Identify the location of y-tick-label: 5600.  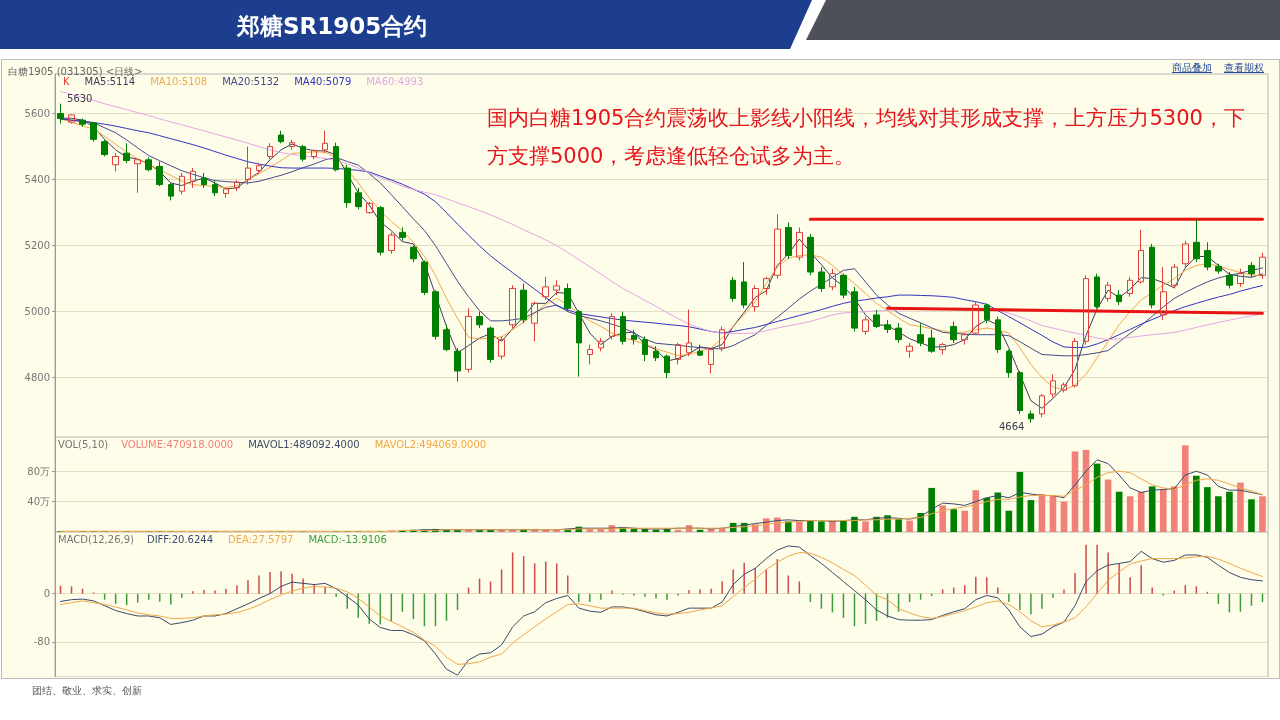
(37, 114).